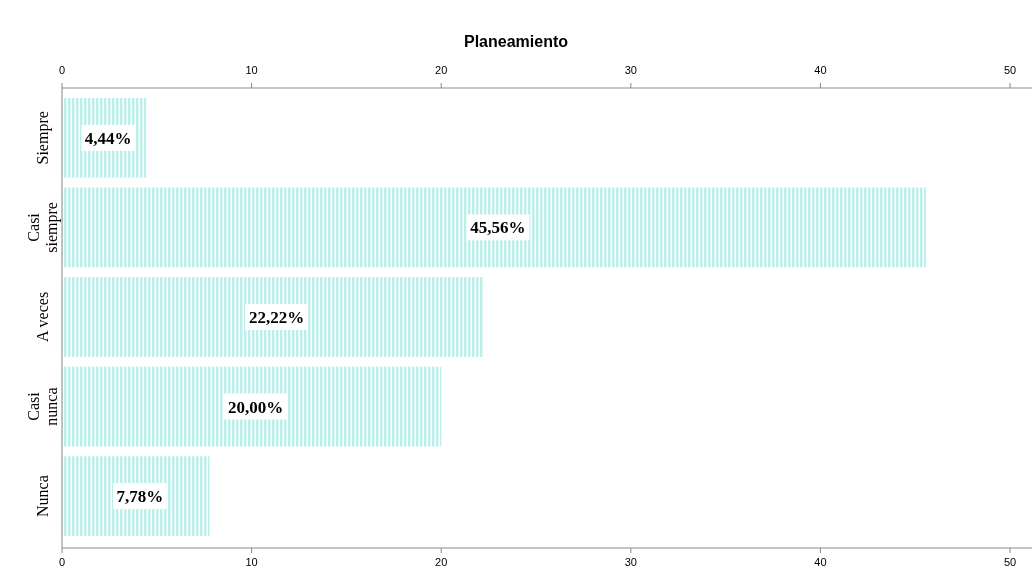 The height and width of the screenshot is (574, 1032). What do you see at coordinates (441, 562) in the screenshot?
I see `x-tick-label: 20` at bounding box center [441, 562].